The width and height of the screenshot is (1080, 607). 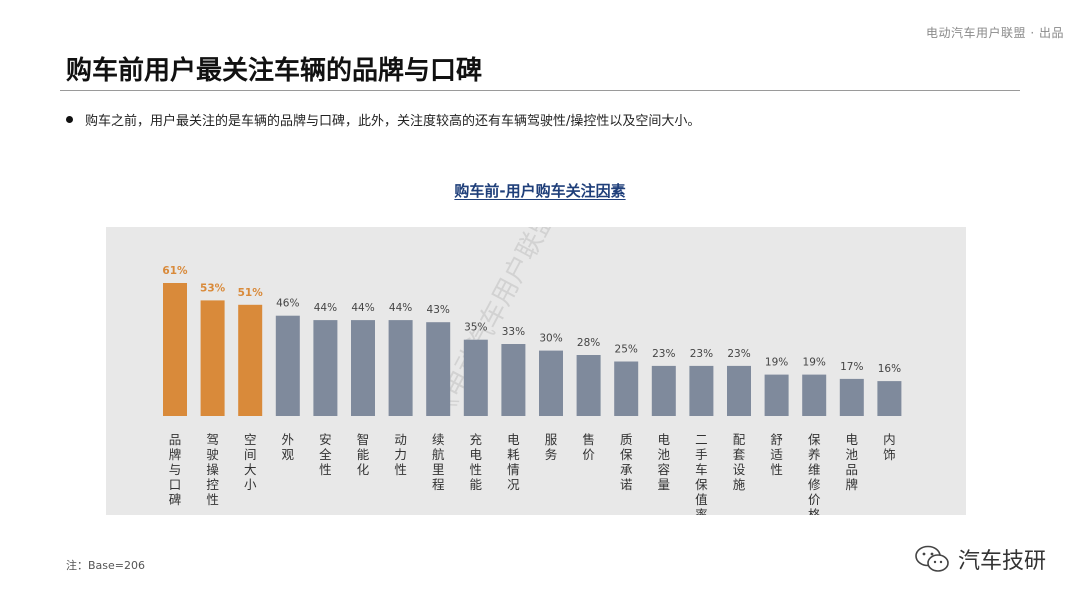 I want to click on category-label-10: 服务, so click(x=551, y=447).